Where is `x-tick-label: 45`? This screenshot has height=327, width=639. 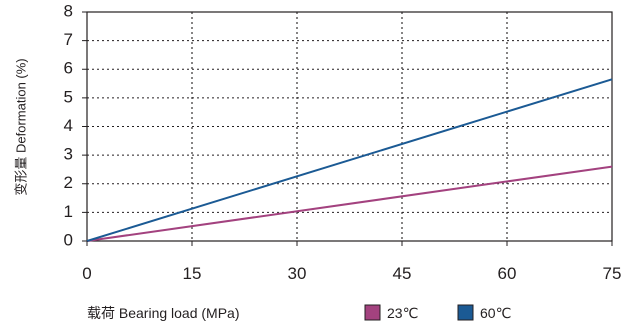 x-tick-label: 45 is located at coordinates (402, 273).